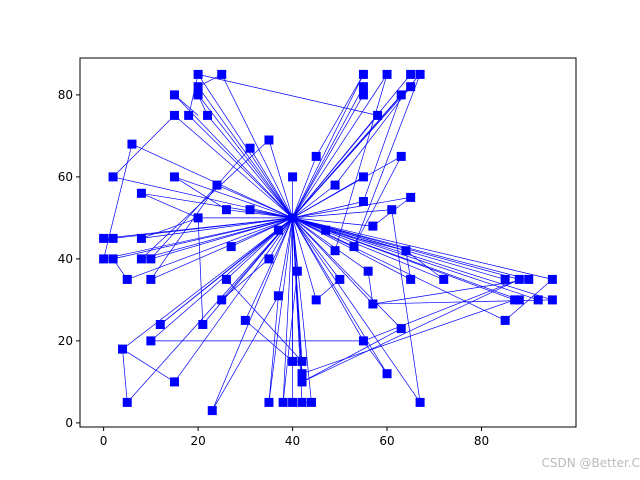 This screenshot has height=480, width=640. I want to click on x-axis-ticks: 0 20 40 60 80, so click(294, 437).